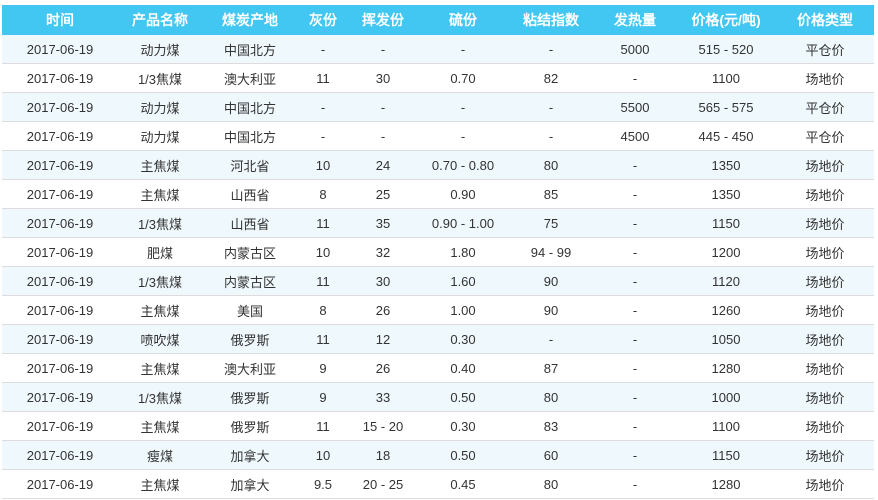 Image resolution: width=878 pixels, height=500 pixels. What do you see at coordinates (383, 397) in the screenshot?
I see `cell-volatile: 33` at bounding box center [383, 397].